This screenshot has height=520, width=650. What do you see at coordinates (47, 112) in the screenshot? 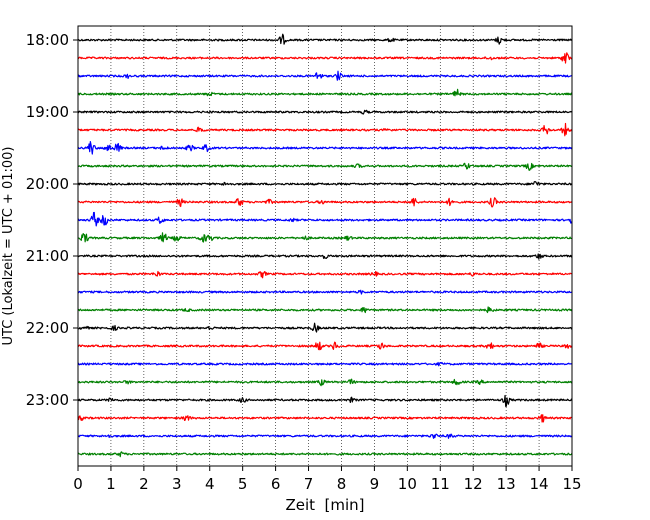
I see `y-tick-label: 19:00` at bounding box center [47, 112].